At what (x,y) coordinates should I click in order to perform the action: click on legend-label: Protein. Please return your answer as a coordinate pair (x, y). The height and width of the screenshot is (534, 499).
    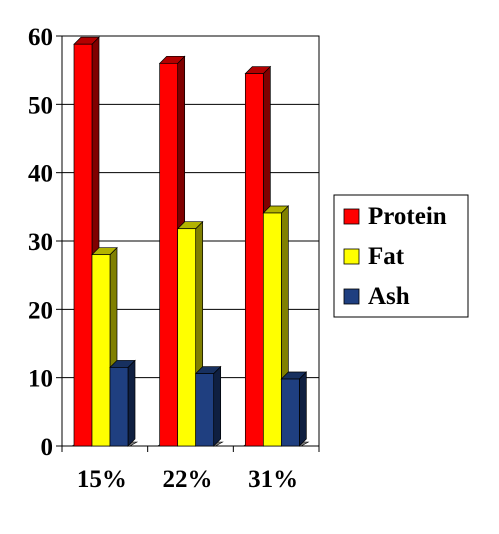
    Looking at the image, I should click on (407, 216).